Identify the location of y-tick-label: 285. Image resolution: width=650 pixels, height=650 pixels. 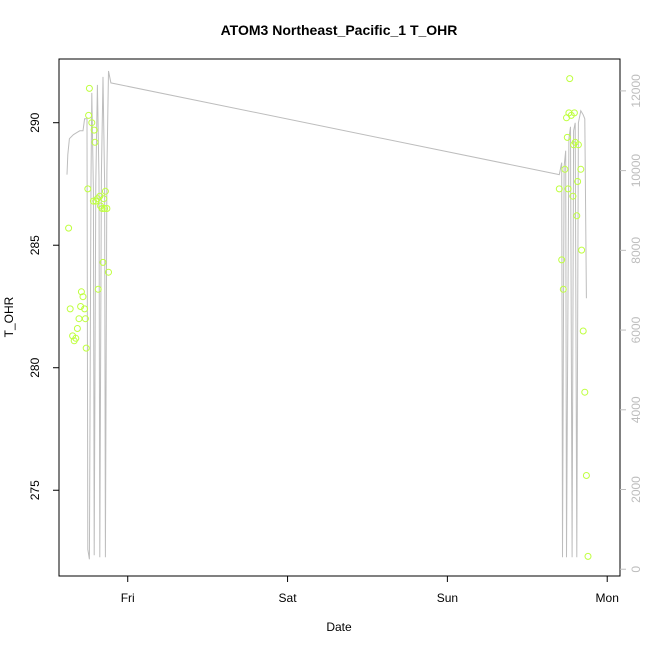
(35, 245).